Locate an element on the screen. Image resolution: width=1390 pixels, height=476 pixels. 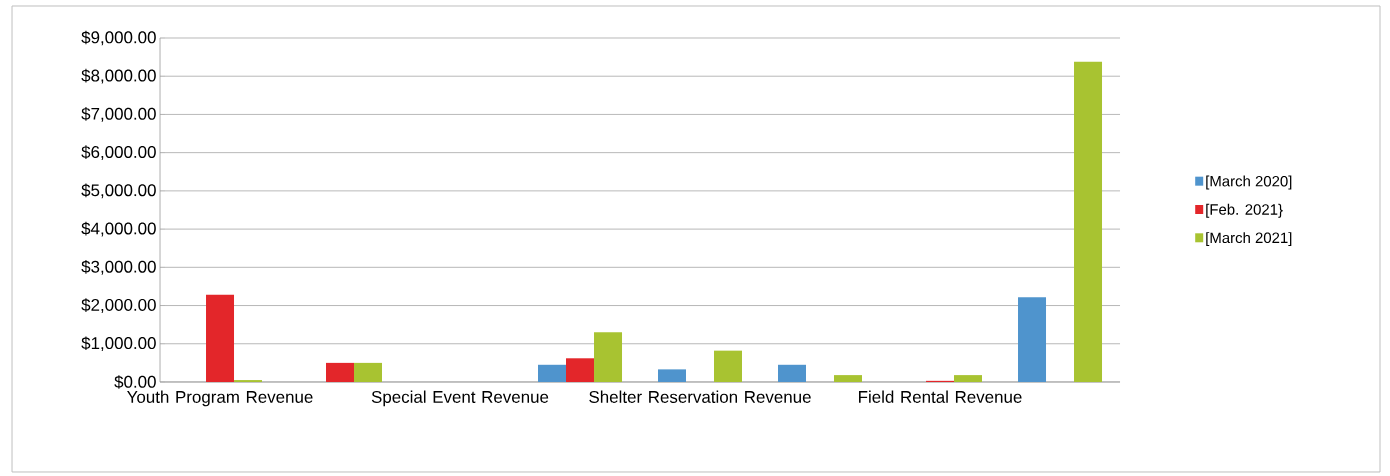
x-tick-label: Youth Program Revenue is located at coordinates (220, 398).